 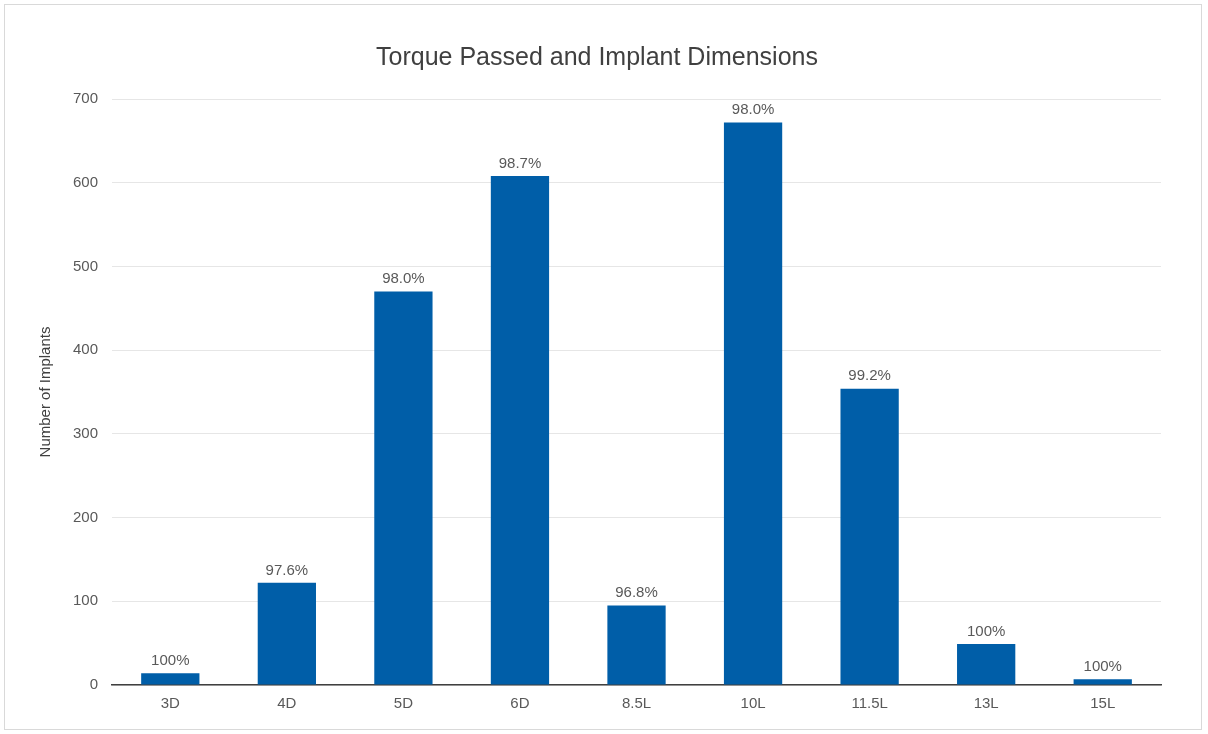 What do you see at coordinates (86, 98) in the screenshot?
I see `y-tick-label: 700` at bounding box center [86, 98].